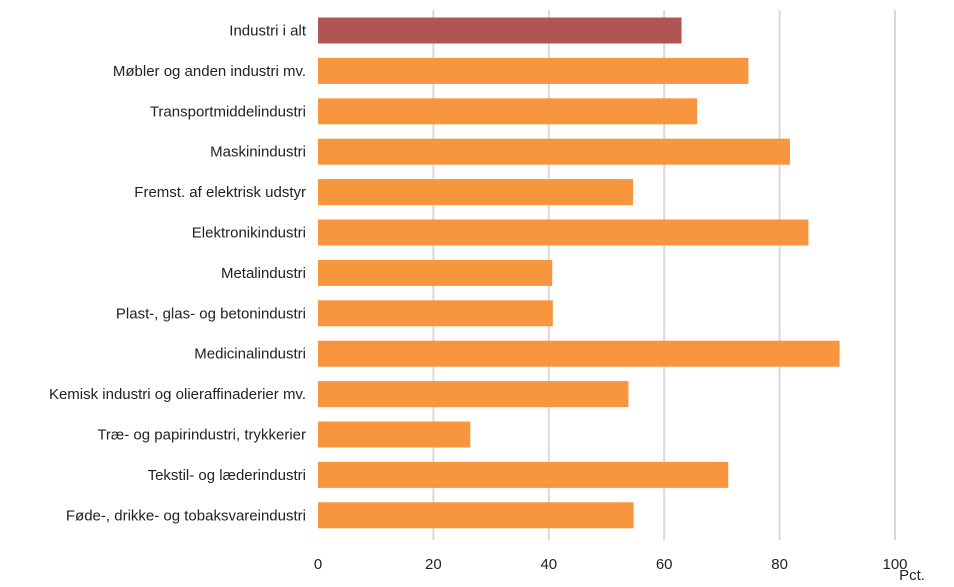  Describe the element at coordinates (912, 575) in the screenshot. I see `x-axis-unit-label: Pct.` at that location.